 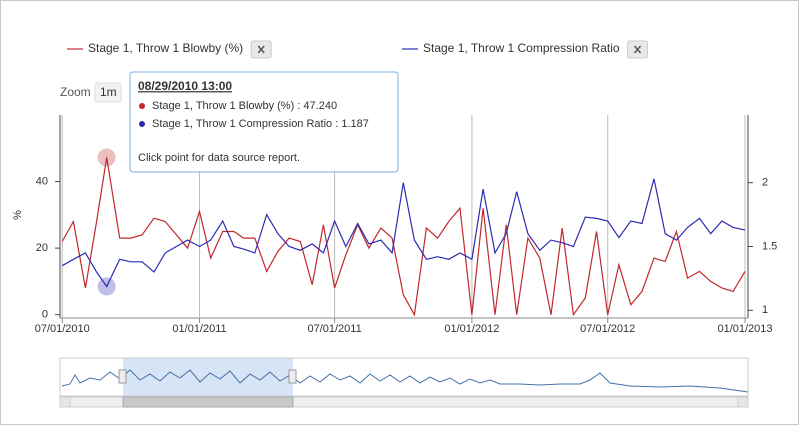 I want to click on legend-item: Stage 1, Throw 1 Blowby (%), so click(x=169, y=49).